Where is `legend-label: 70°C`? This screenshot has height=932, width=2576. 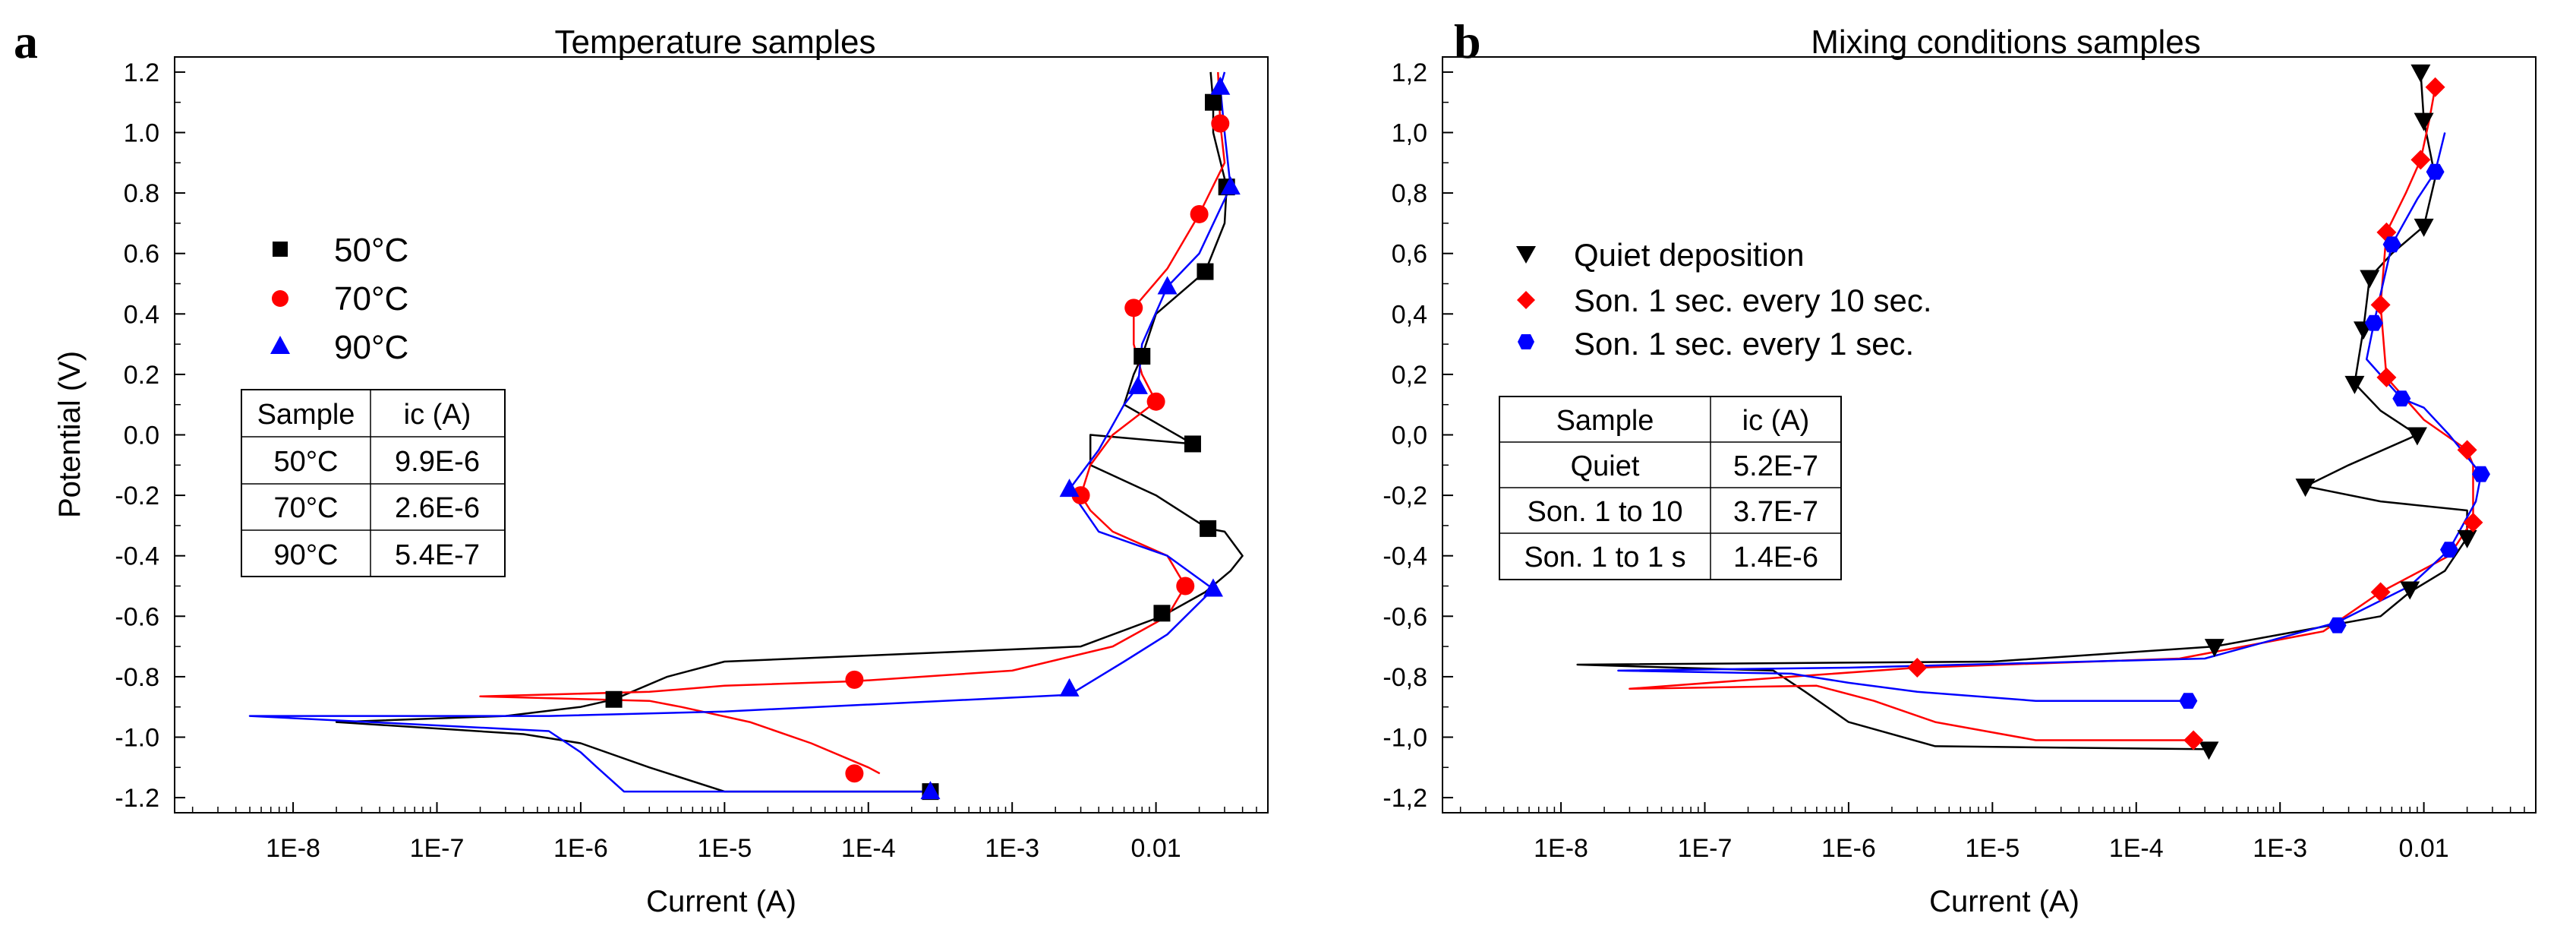 legend-label: 70°C is located at coordinates (371, 299).